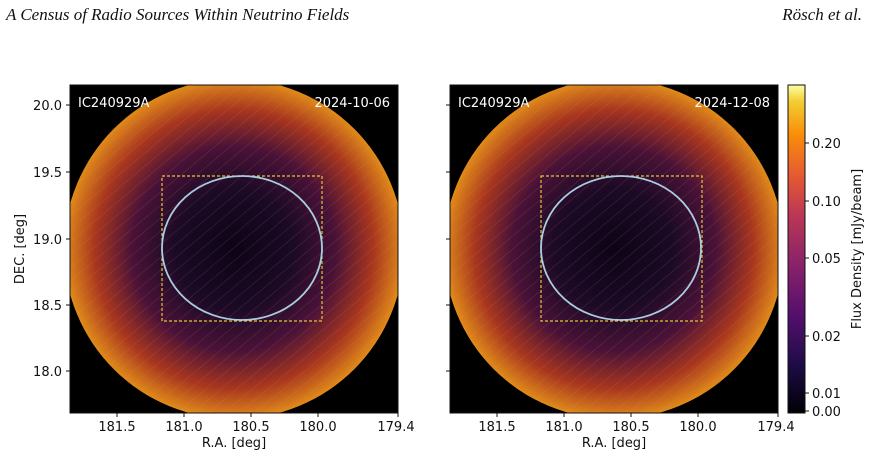 Image resolution: width=869 pixels, height=459 pixels. Describe the element at coordinates (826, 394) in the screenshot. I see `colorbar-tick-label: 0.01` at that location.